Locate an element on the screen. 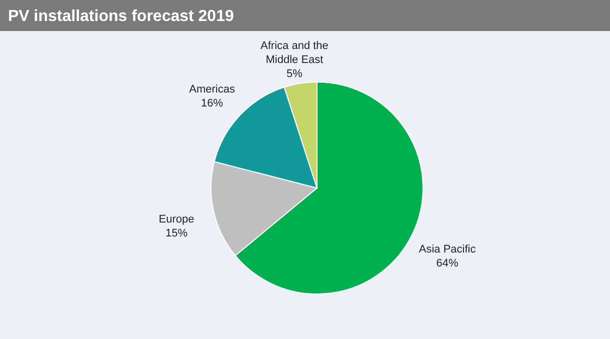 This screenshot has height=339, width=610. data-label: 64% is located at coordinates (447, 263).